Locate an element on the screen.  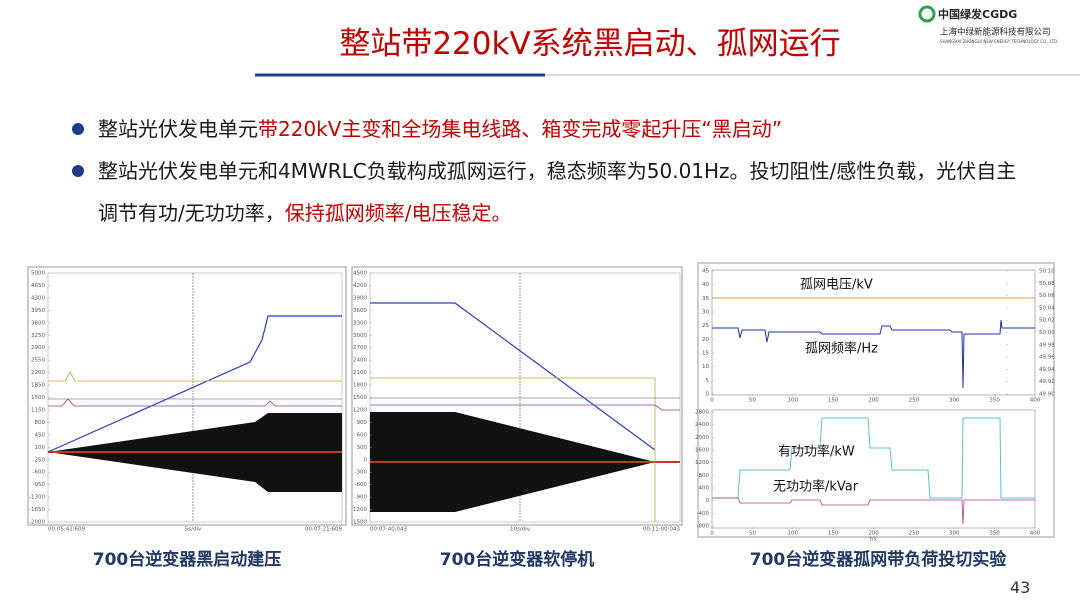
y-tick-label: 3300 is located at coordinates (360, 323).